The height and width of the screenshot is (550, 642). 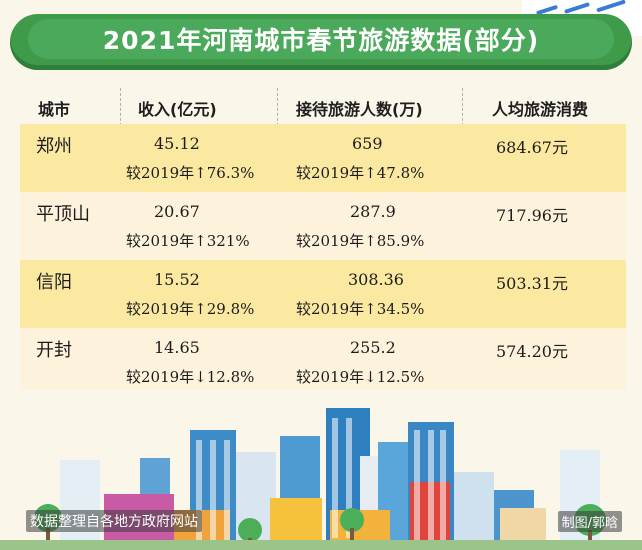 I want to click on title-banner: 2021年河南城市春节旅游数据(部分), so click(x=321, y=42).